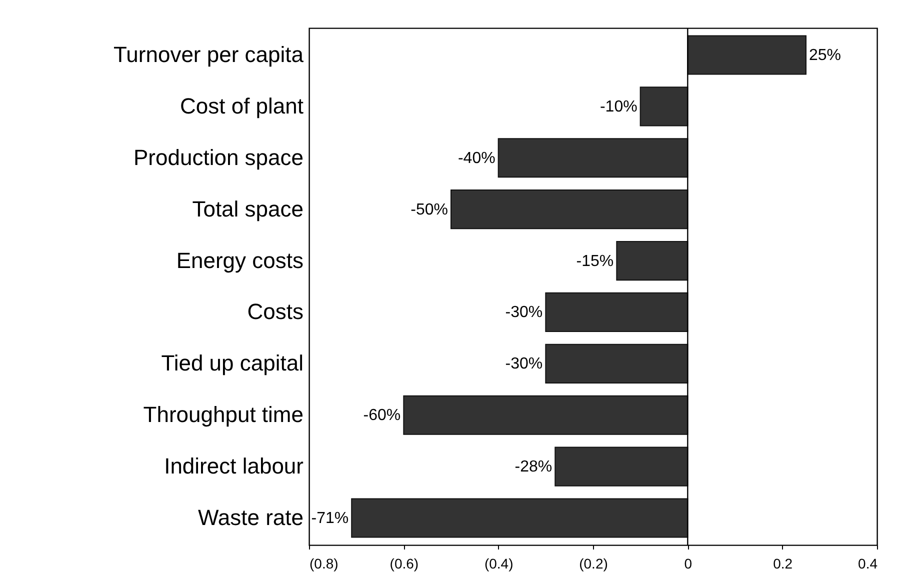 This screenshot has height=579, width=900. I want to click on y-tick-label: Costs, so click(275, 311).